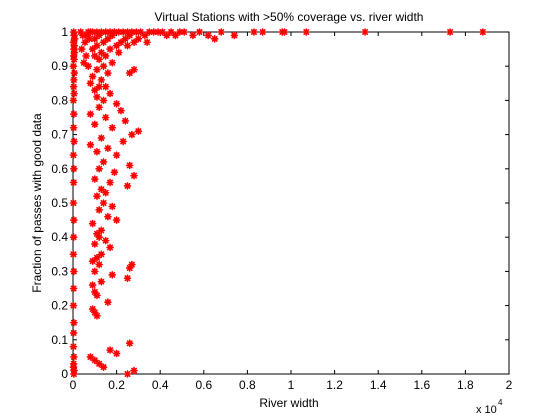 This screenshot has height=420, width=560. I want to click on y-tick-label: 0.1, so click(59, 340).